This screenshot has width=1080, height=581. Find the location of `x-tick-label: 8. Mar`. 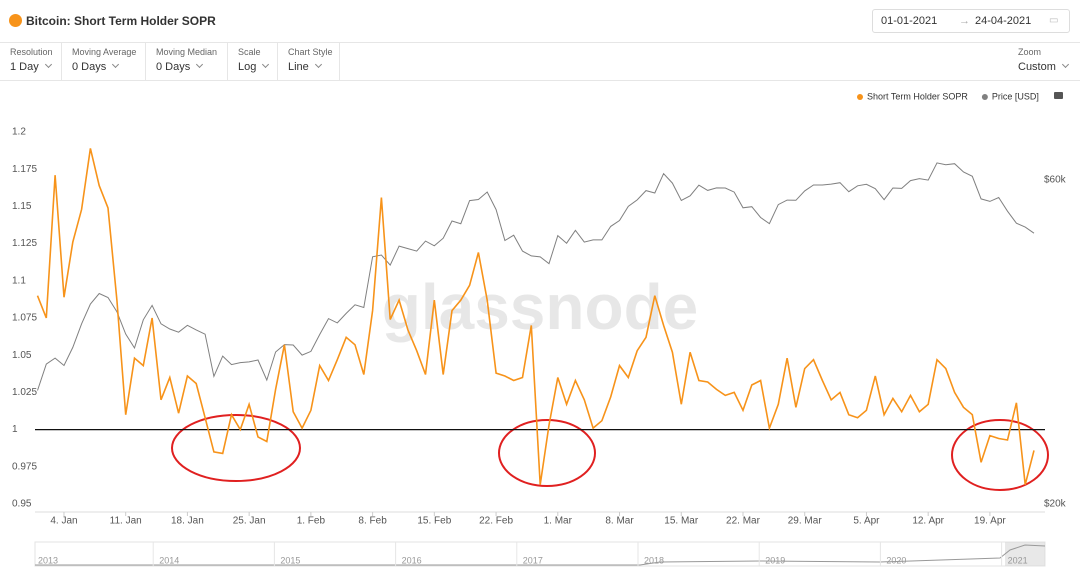

x-tick-label: 8. Mar is located at coordinates (619, 521).